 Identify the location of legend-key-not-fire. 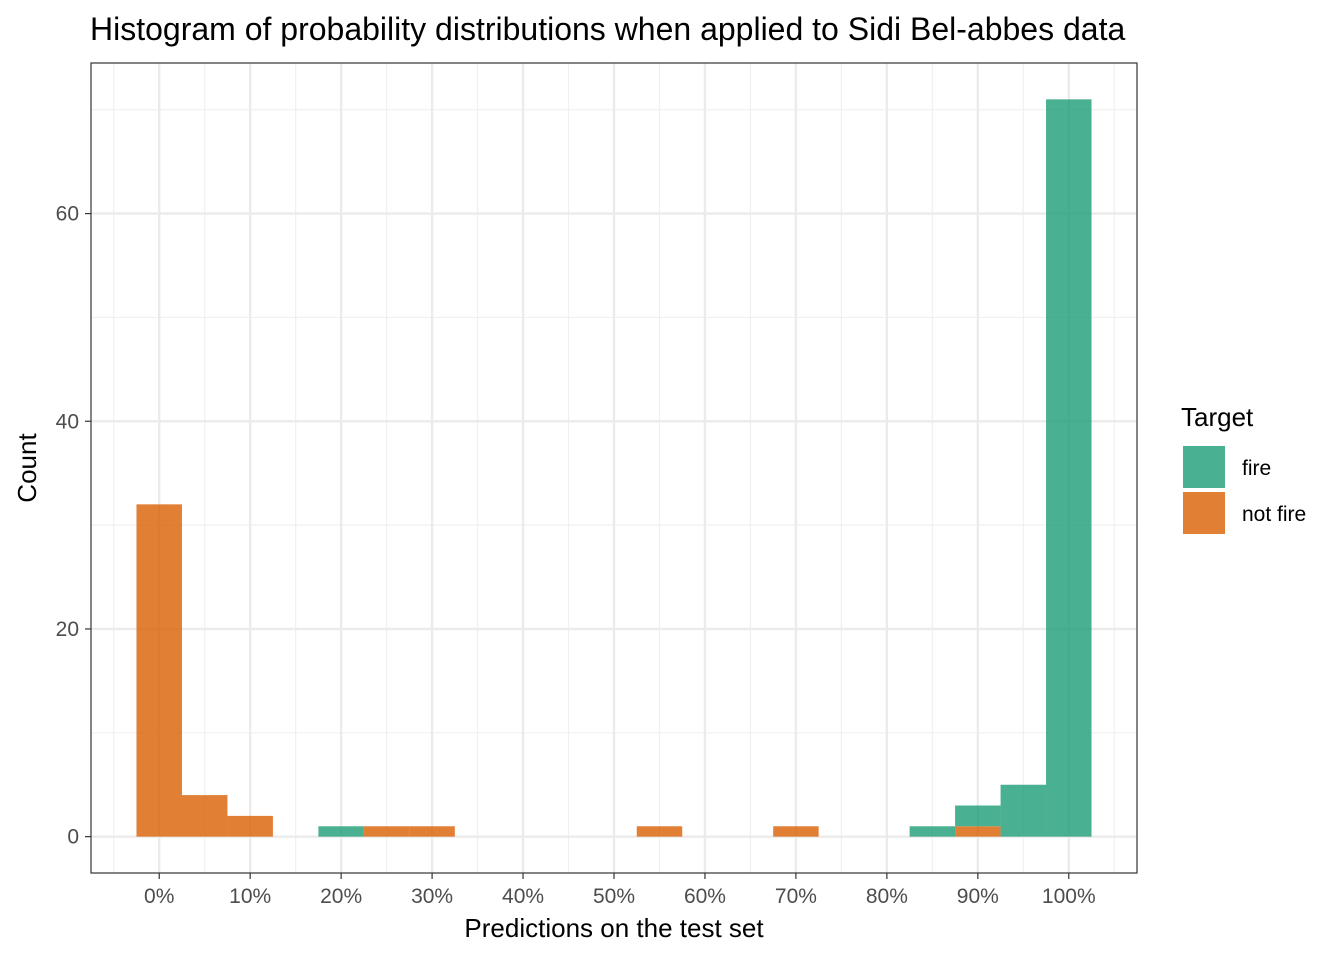
(1204, 513).